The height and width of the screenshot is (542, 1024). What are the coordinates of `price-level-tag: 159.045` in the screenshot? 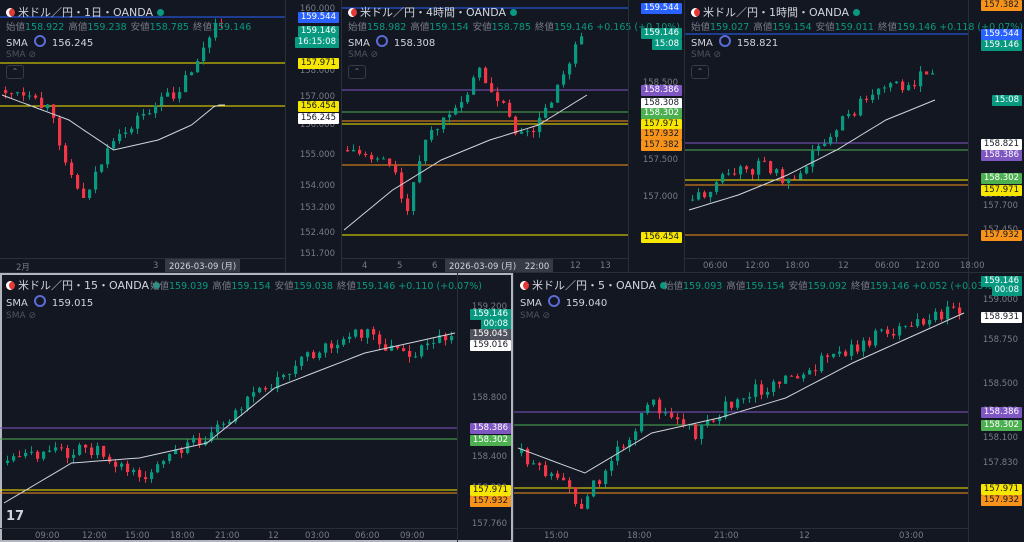 It's located at (490, 334).